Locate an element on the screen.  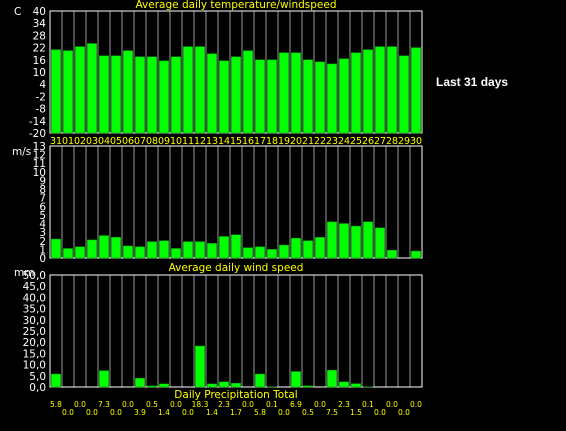
precip-value-label: 2.3 is located at coordinates (344, 404).